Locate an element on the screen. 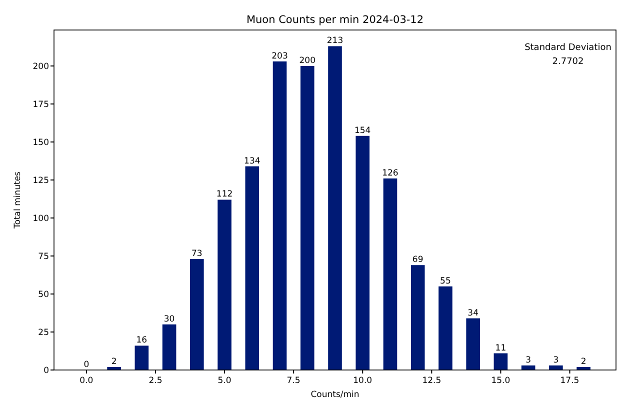 This screenshot has width=642, height=410. y-tick-label: 150 is located at coordinates (40, 143).